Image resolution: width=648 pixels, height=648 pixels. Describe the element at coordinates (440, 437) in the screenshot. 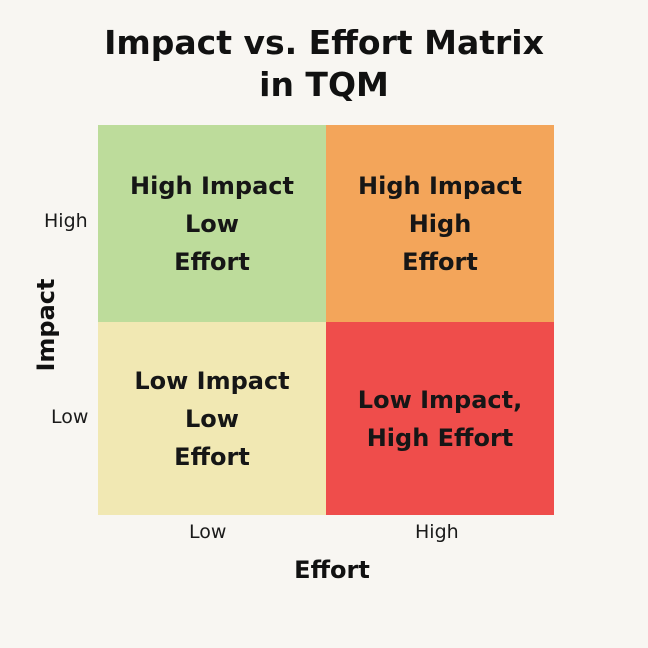

I see `quadrant-label-line: High Effort` at that location.